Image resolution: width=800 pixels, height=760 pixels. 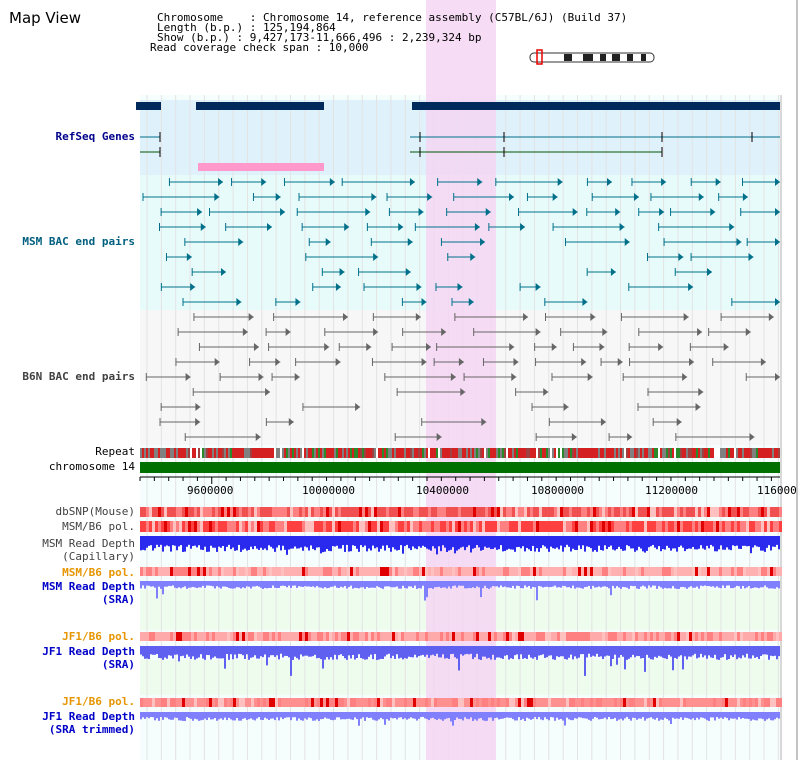 What do you see at coordinates (78, 376) in the screenshot?
I see `track-label-b6n-bac: B6N BAC end pairs` at bounding box center [78, 376].